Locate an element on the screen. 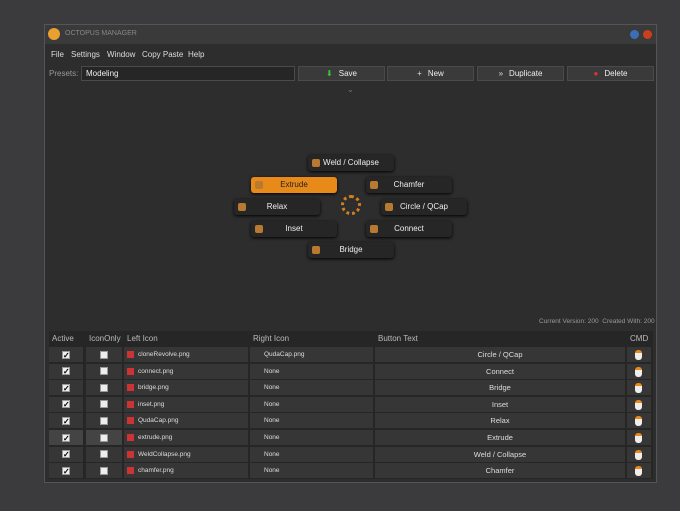  button-label: Inset is located at coordinates (294, 228).